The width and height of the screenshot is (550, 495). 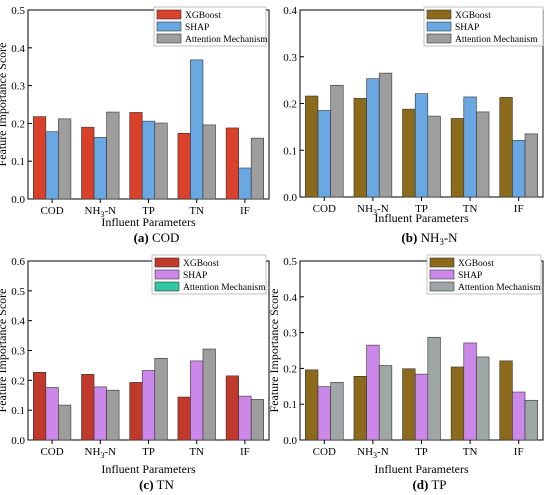 What do you see at coordinates (429, 484) in the screenshot?
I see `panel-caption: (d) TP` at bounding box center [429, 484].